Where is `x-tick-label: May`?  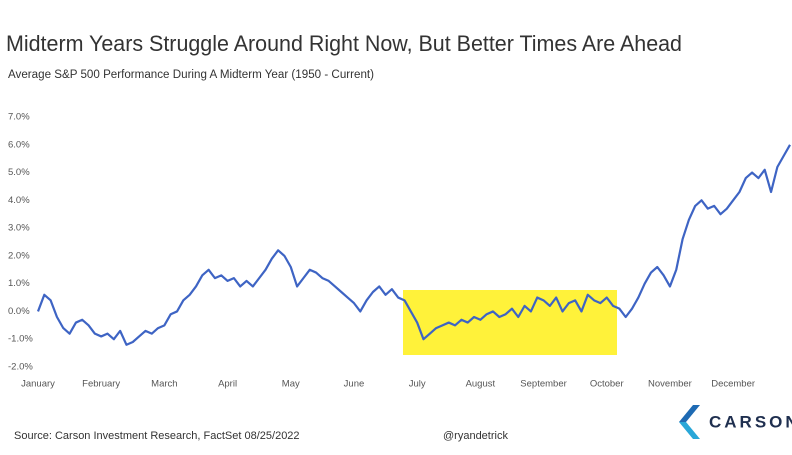 x-tick-label: May is located at coordinates (291, 384).